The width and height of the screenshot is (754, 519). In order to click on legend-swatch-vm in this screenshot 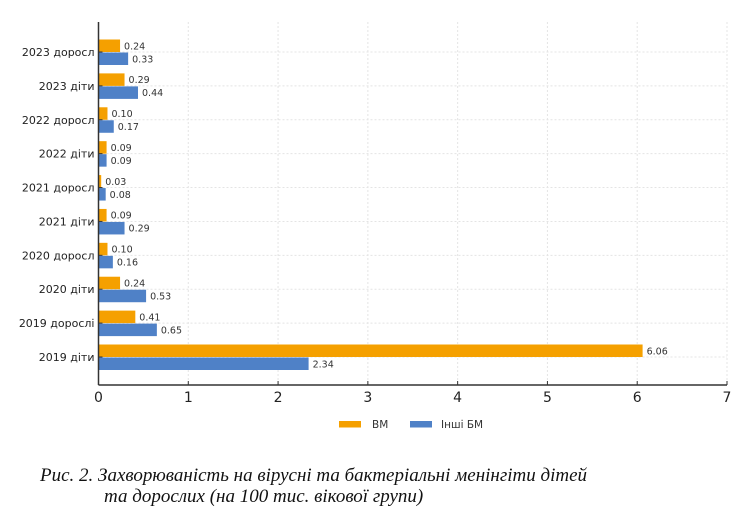, I will do `click(350, 424)`.